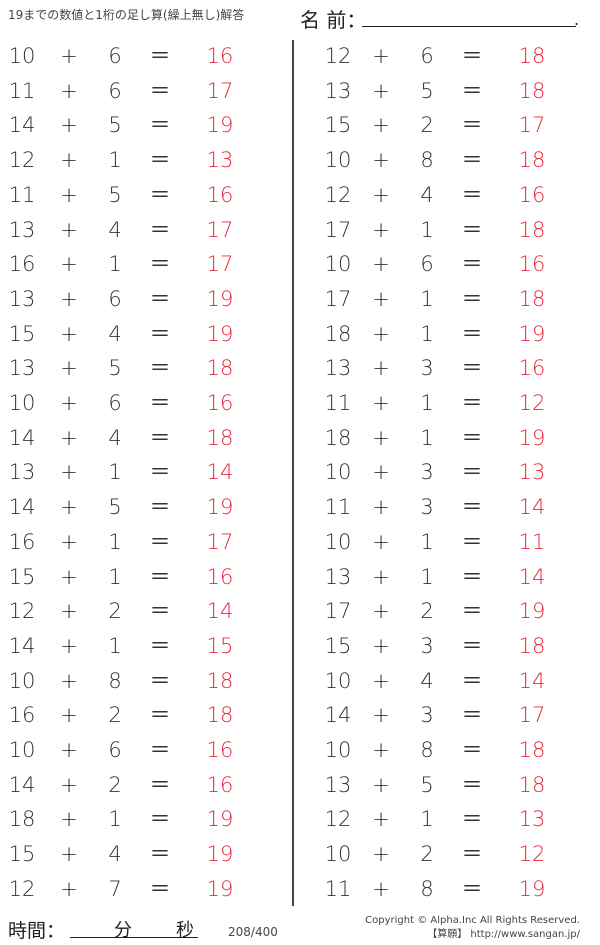  What do you see at coordinates (220, 854) in the screenshot?
I see `left-problem-24-answer: 19` at bounding box center [220, 854].